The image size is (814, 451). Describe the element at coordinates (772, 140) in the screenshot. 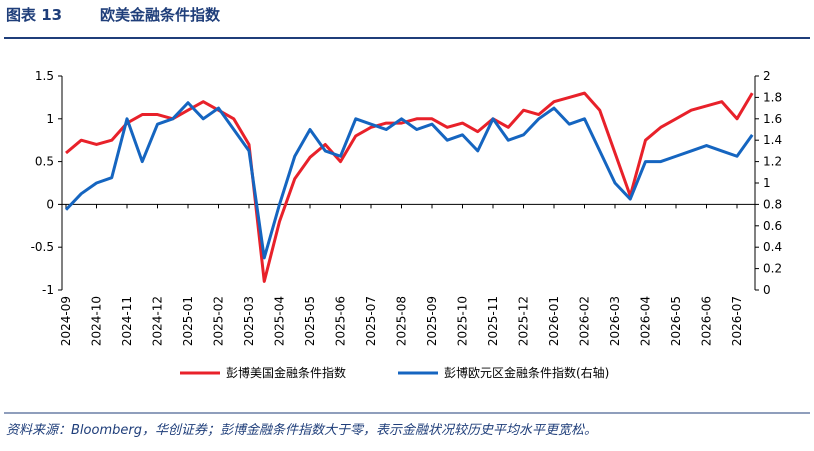

I see `y2-tick-label: 1.4` at that location.